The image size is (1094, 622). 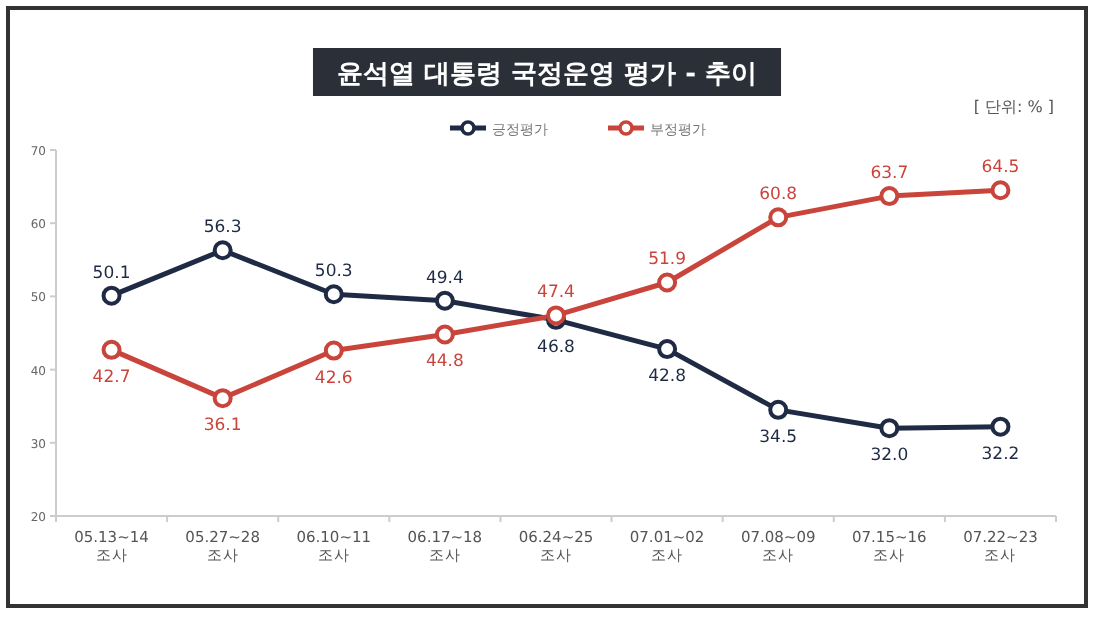 I want to click on data-label: 50.3, so click(x=333, y=272).